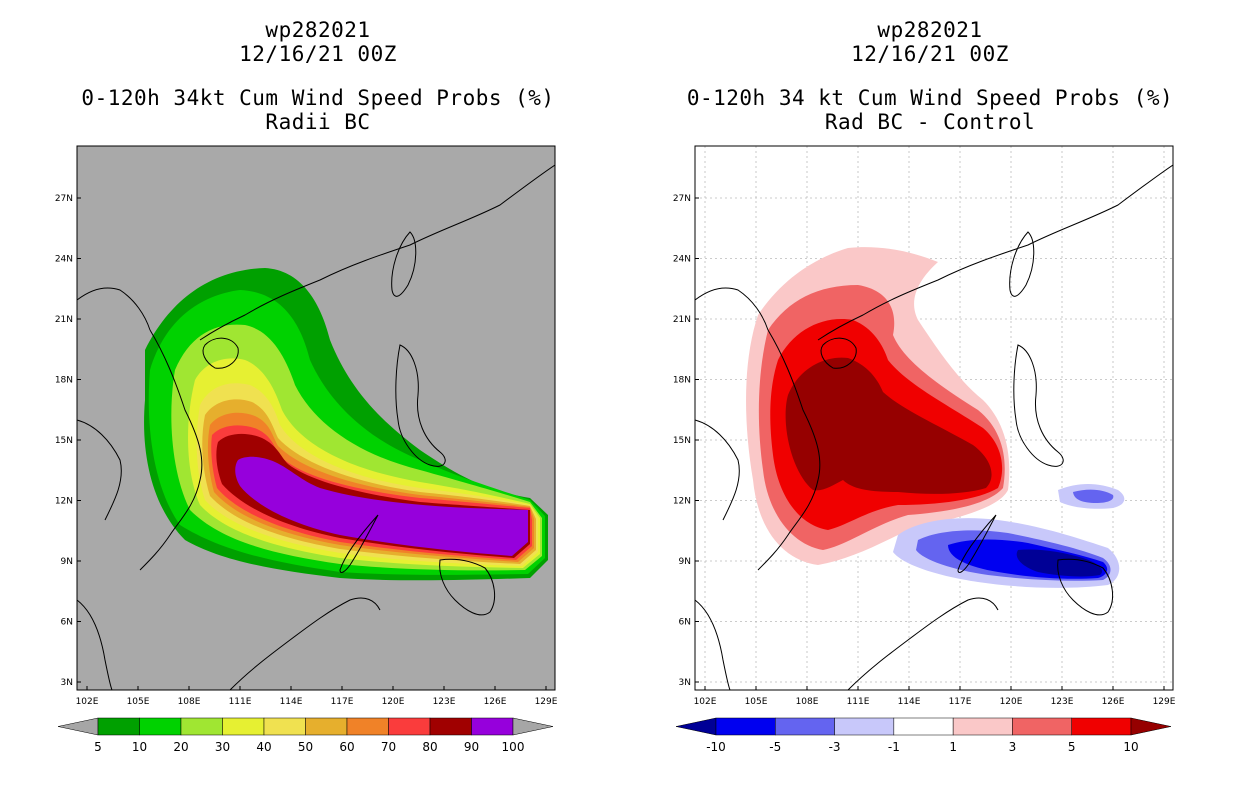  Describe the element at coordinates (685, 623) in the screenshot. I see `right-lat-label: 6N` at that location.